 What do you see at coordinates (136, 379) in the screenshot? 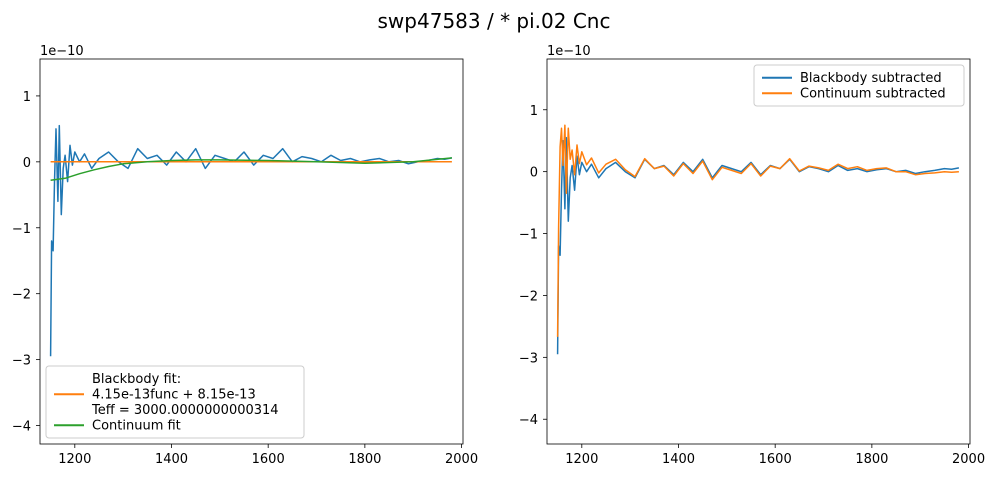
I see `legend-label: Blackbody fit:` at bounding box center [136, 379].